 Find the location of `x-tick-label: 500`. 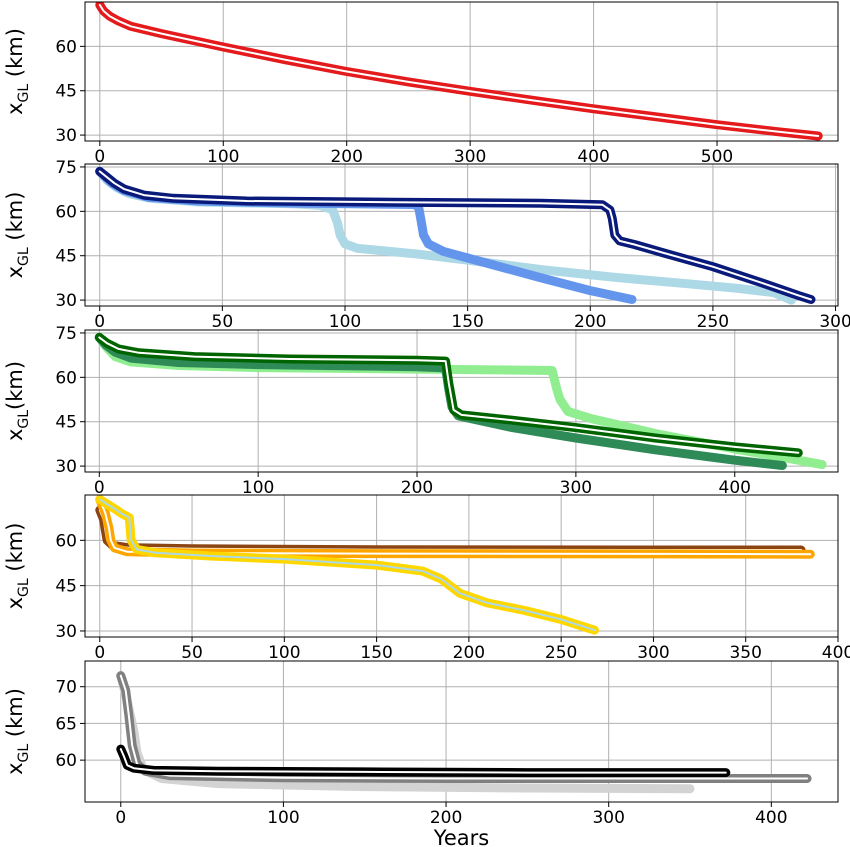

x-tick-label: 500 is located at coordinates (717, 157).